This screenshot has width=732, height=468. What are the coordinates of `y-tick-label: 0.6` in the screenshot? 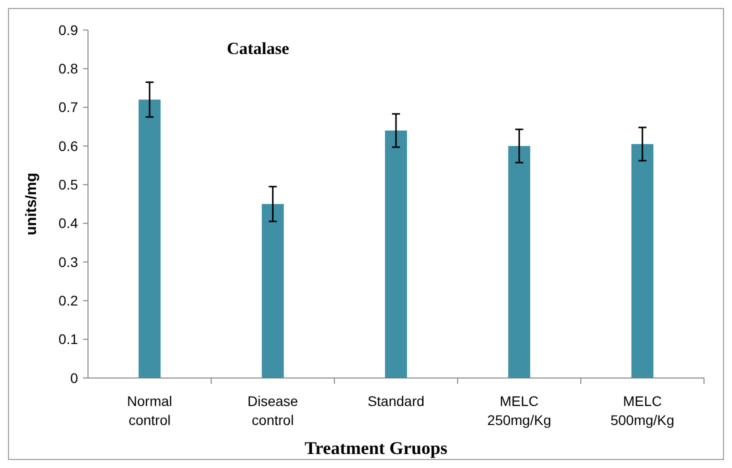 It's located at (68, 146).